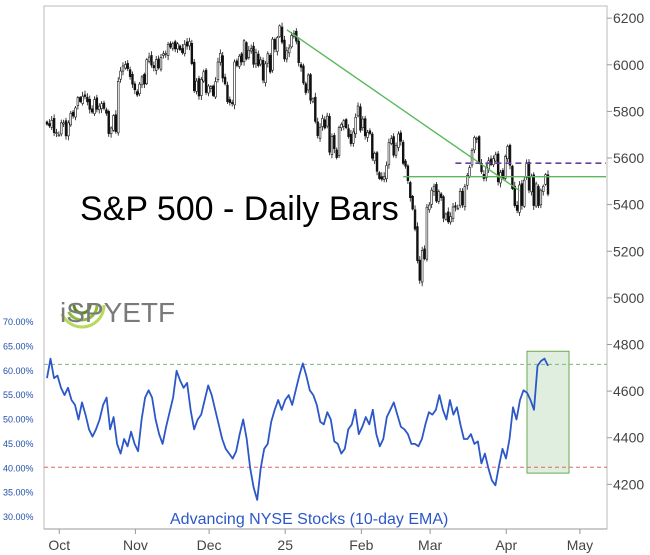 Image resolution: width=650 pixels, height=555 pixels. I want to click on left-tick-label: 30.00%, so click(18, 517).